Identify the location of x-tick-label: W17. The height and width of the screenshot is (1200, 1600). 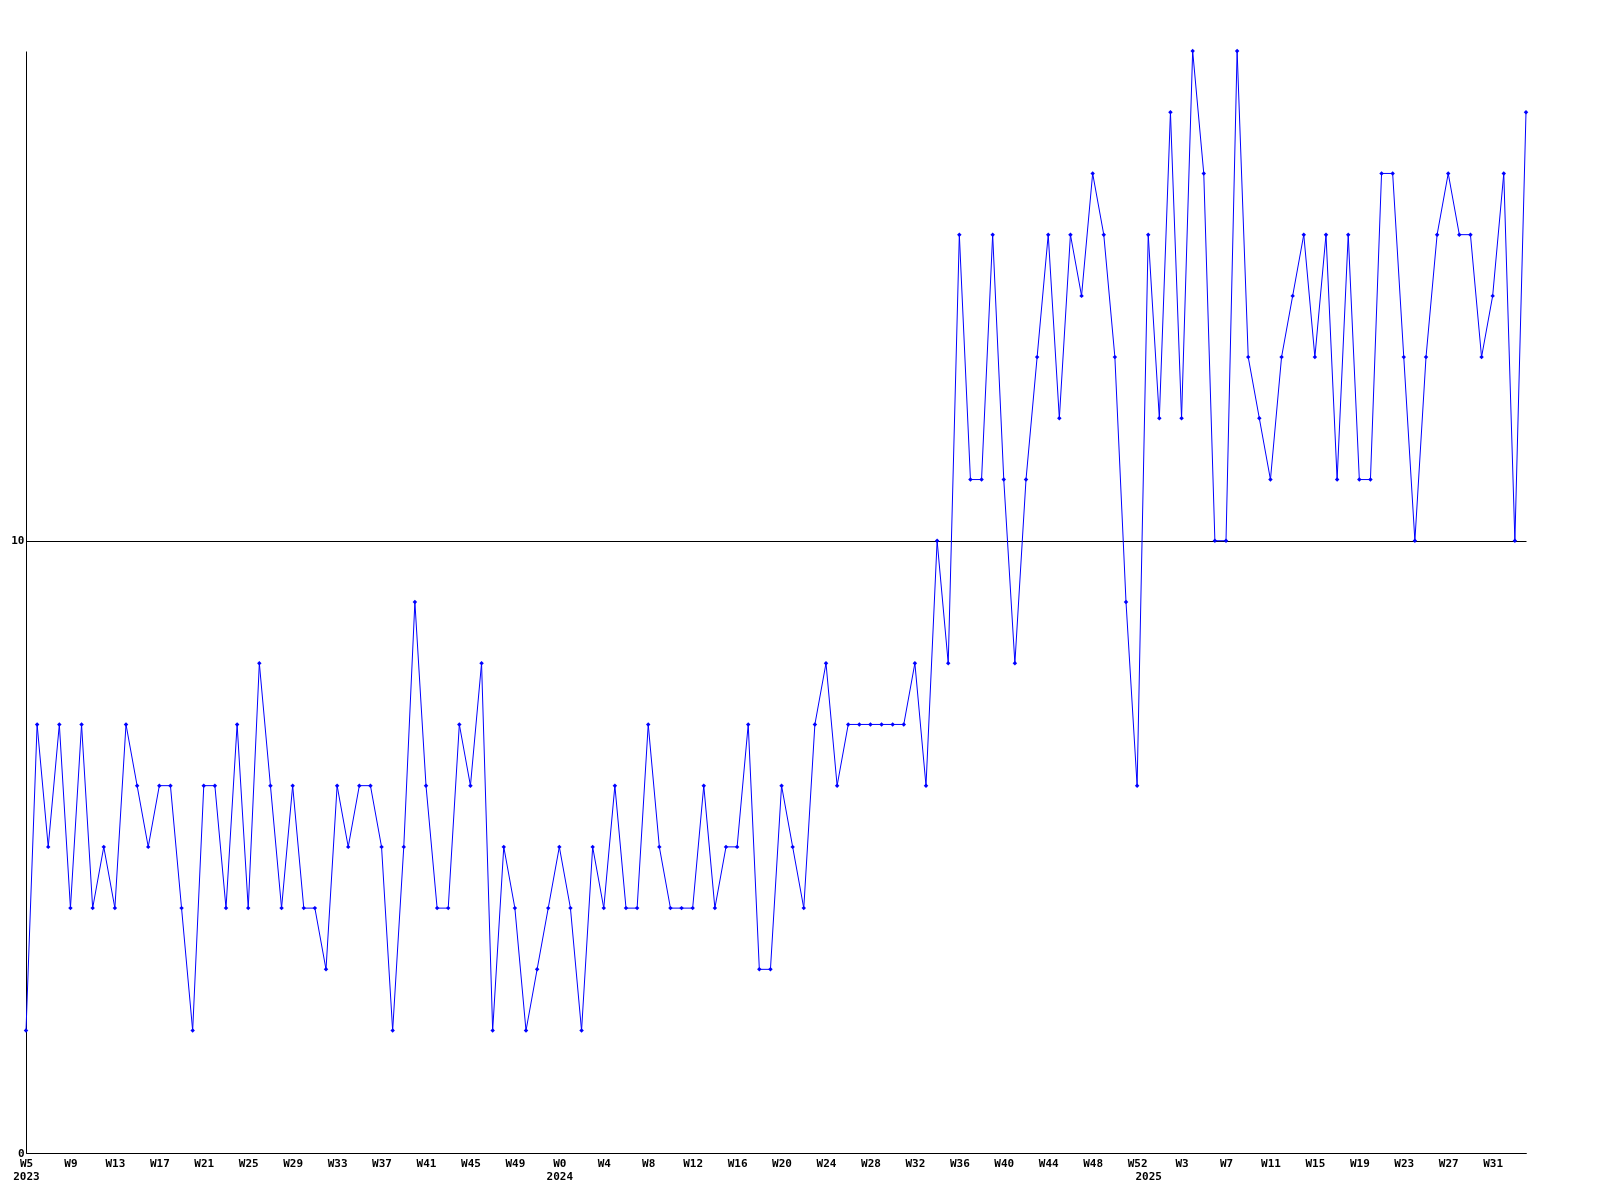
(159, 1163).